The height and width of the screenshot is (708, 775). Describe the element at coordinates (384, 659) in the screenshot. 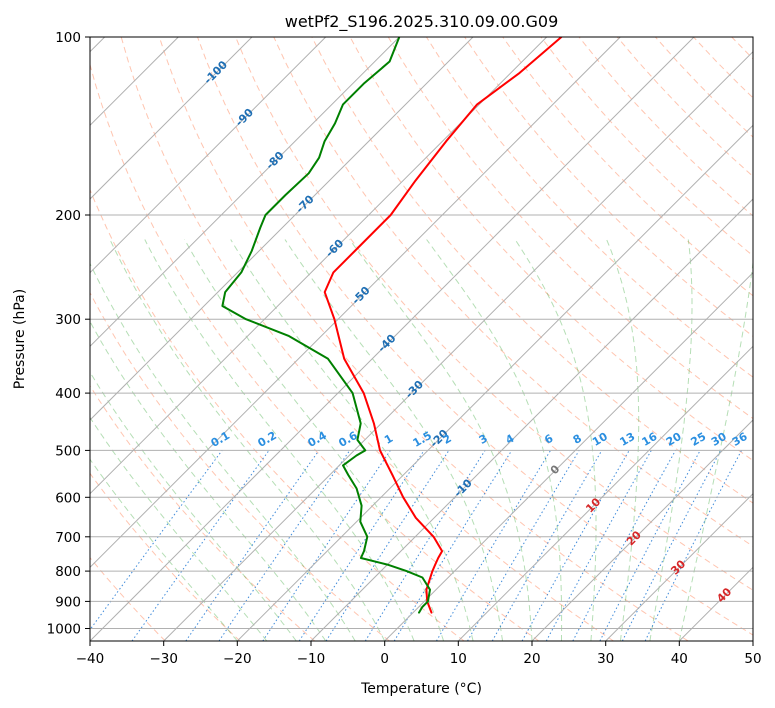

I see `x-tick-label: 0` at that location.